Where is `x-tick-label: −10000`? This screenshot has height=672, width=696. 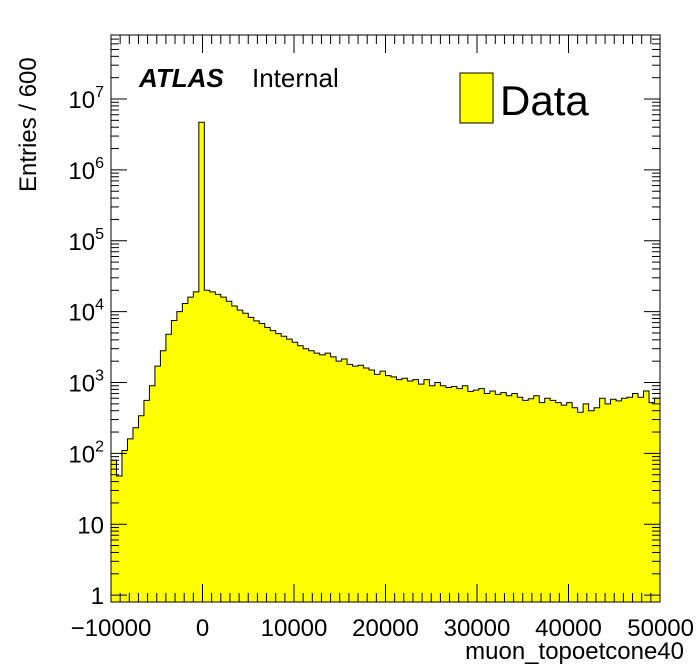
x-tick-label: −10000 is located at coordinates (111, 628).